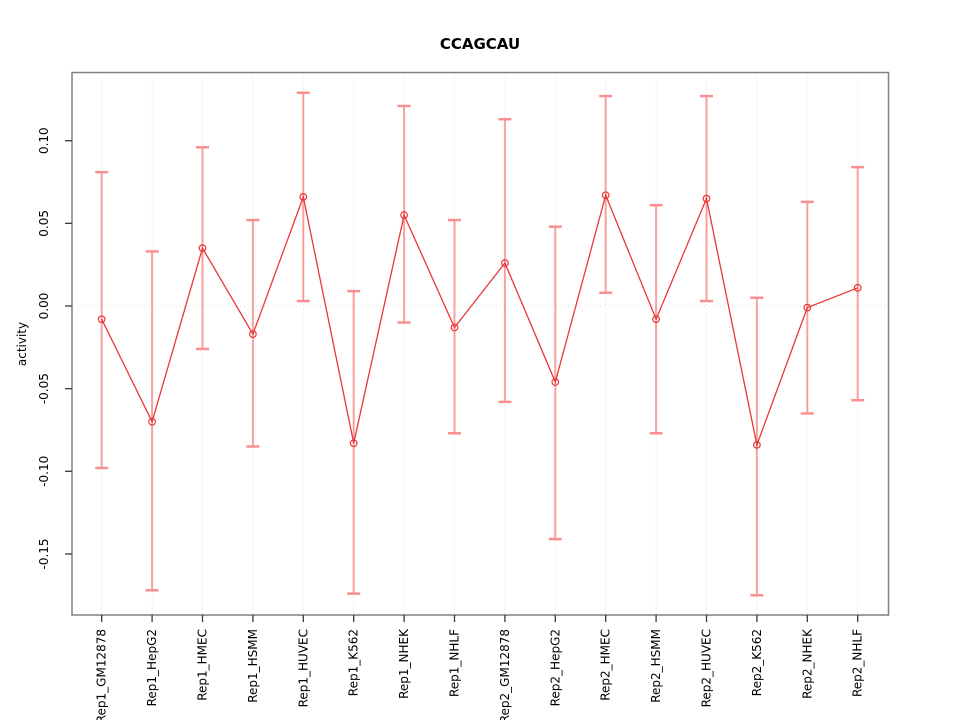 The width and height of the screenshot is (960, 720). I want to click on y-tick-label: -0.05, so click(44, 388).